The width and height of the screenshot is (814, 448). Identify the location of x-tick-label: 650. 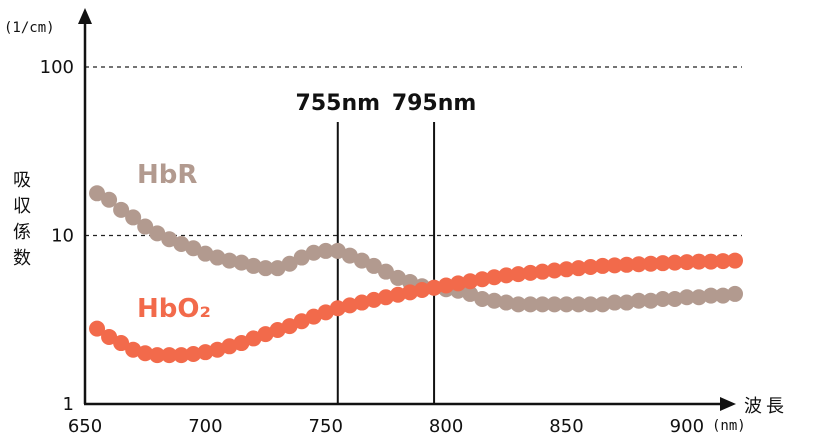
(85, 426).